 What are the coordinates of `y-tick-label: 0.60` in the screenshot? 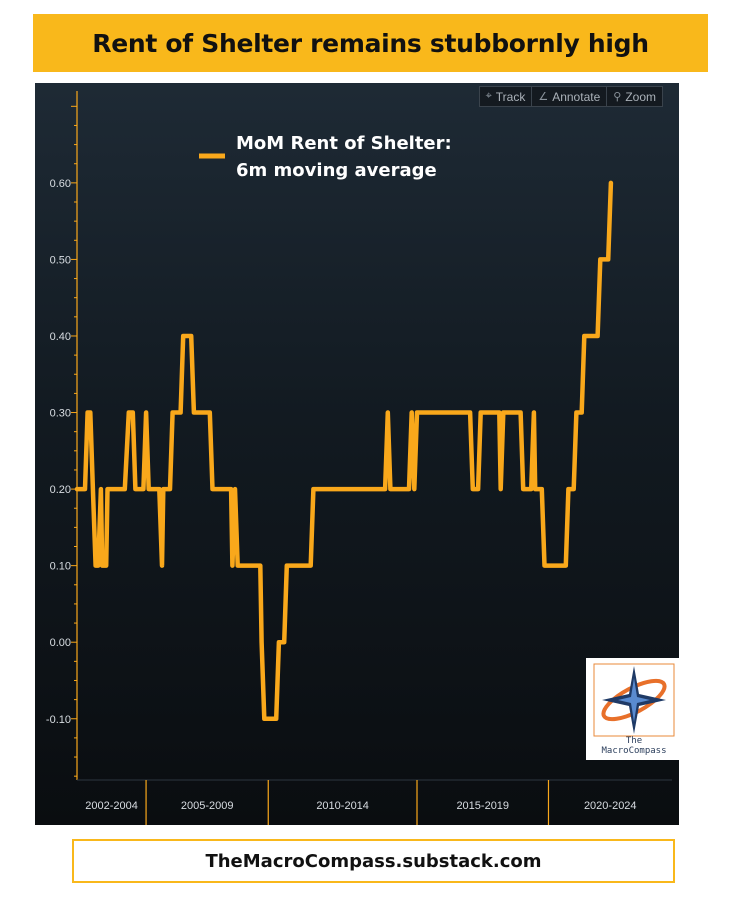 It's located at (60, 184).